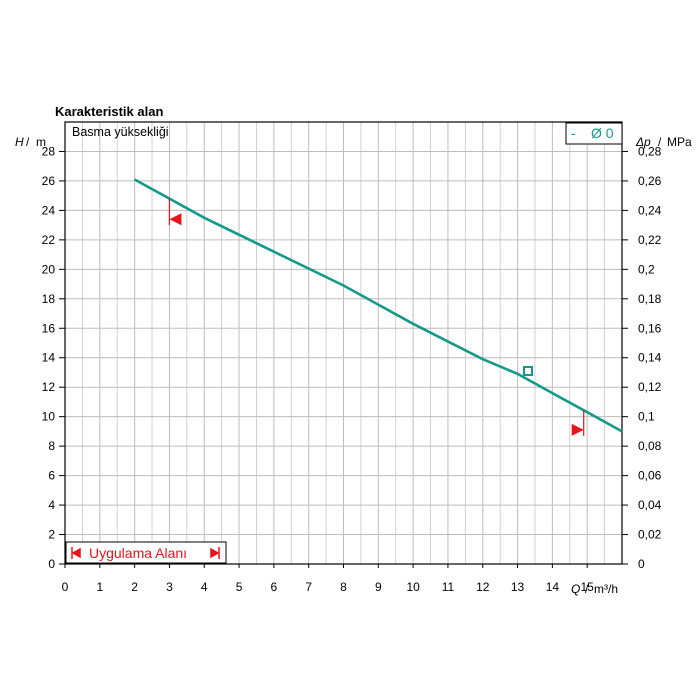  Describe the element at coordinates (49, 358) in the screenshot. I see `y-tick-label: 14` at that location.